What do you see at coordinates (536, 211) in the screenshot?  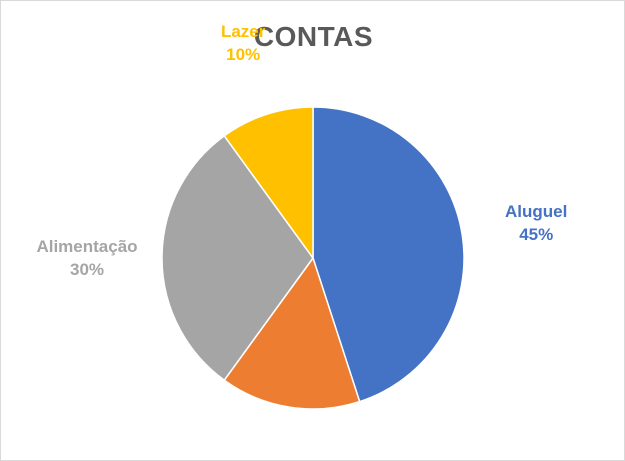 I see `data-label-category: Aluguel` at bounding box center [536, 211].